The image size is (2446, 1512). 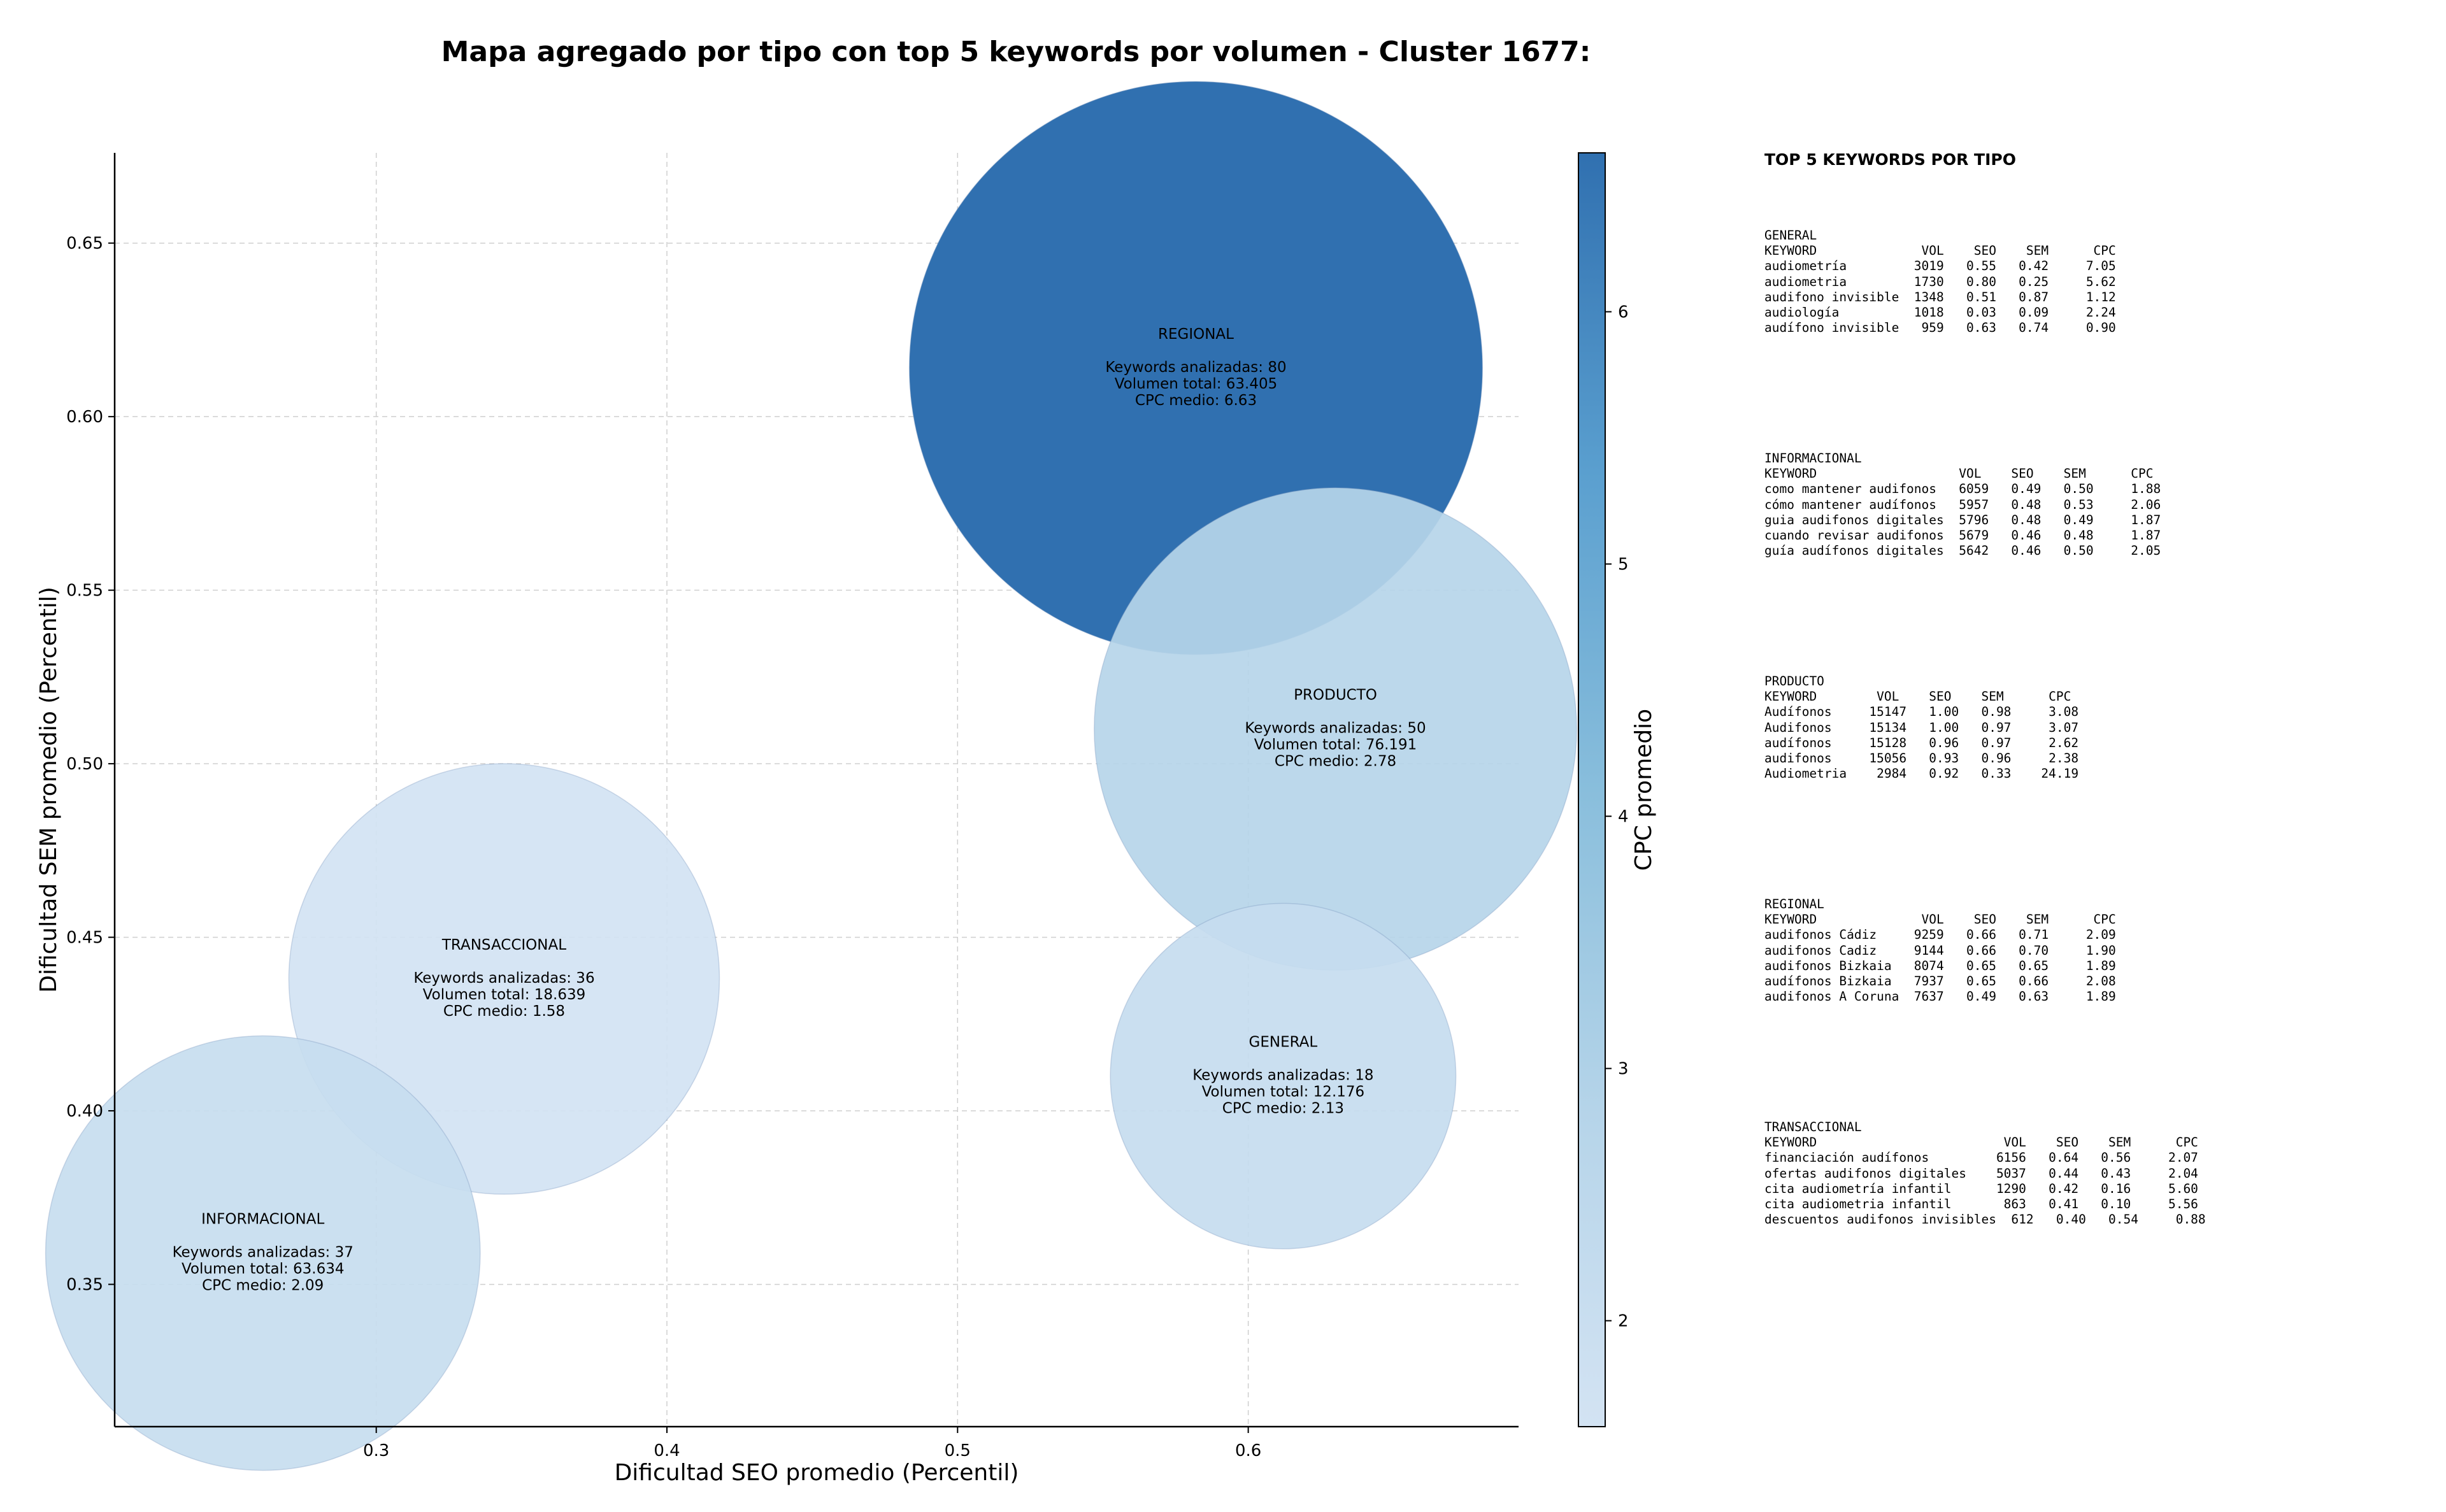 I want to click on keyword-row: audífonos Bizkaia 7937 0.65 0.66 2.08, so click(x=1940, y=981).